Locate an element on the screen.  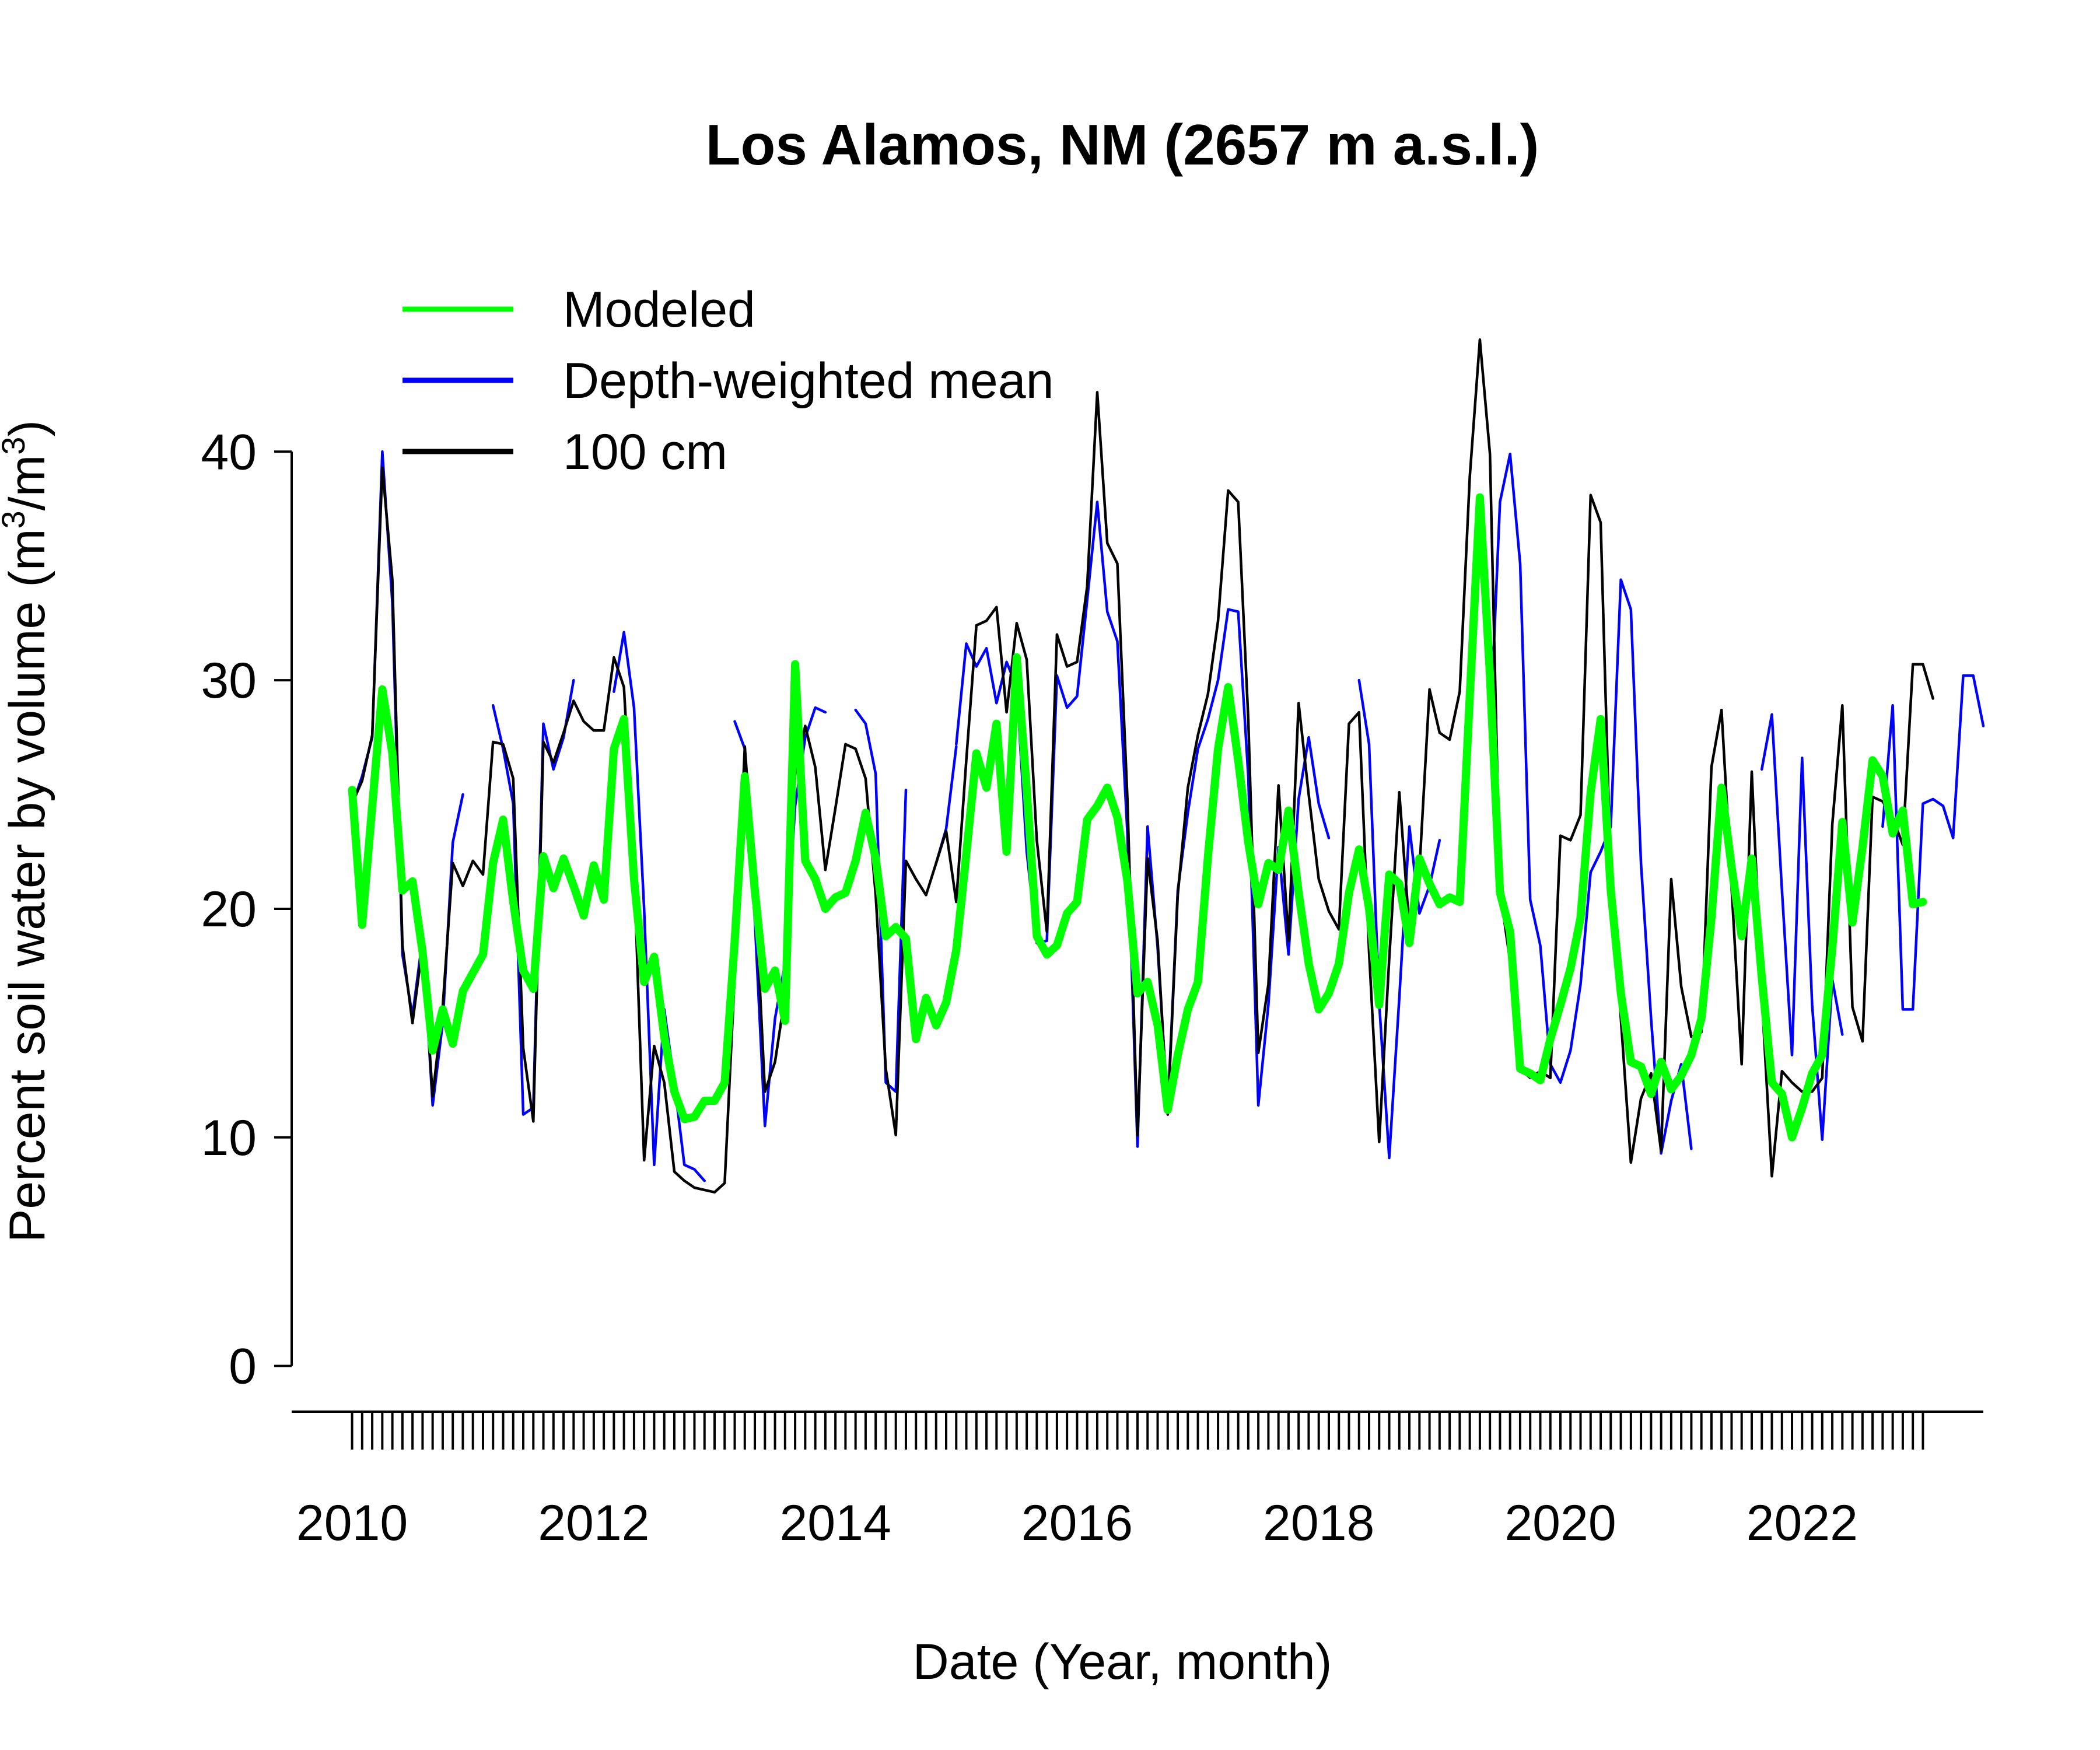
y-tick-label-40: 40 is located at coordinates (229, 452).